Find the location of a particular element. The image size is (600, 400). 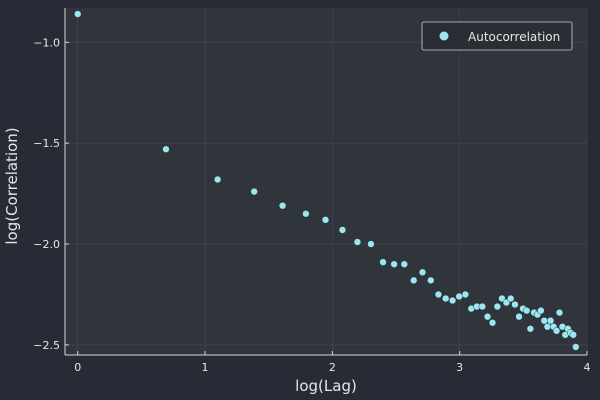

legend-label: Autocorrelation is located at coordinates (514, 37).